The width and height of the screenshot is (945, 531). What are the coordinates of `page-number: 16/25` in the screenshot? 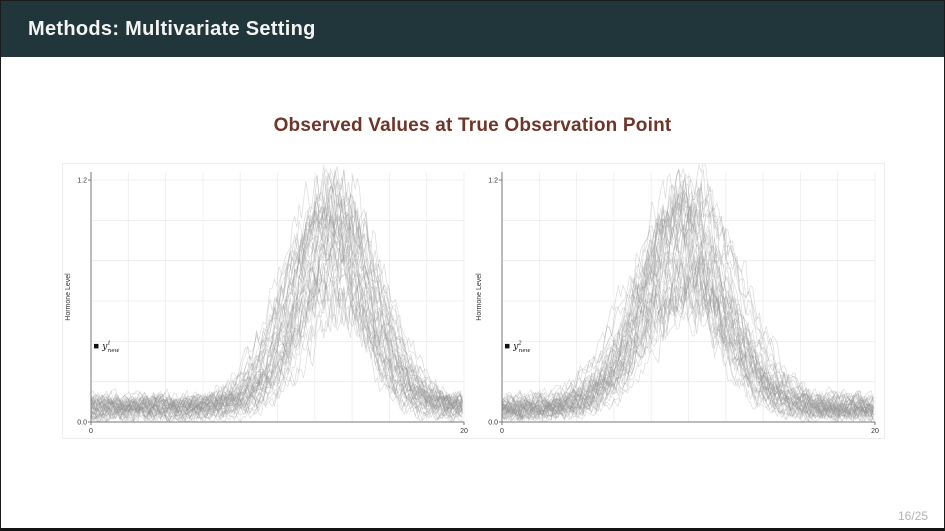 It's located at (912, 516).